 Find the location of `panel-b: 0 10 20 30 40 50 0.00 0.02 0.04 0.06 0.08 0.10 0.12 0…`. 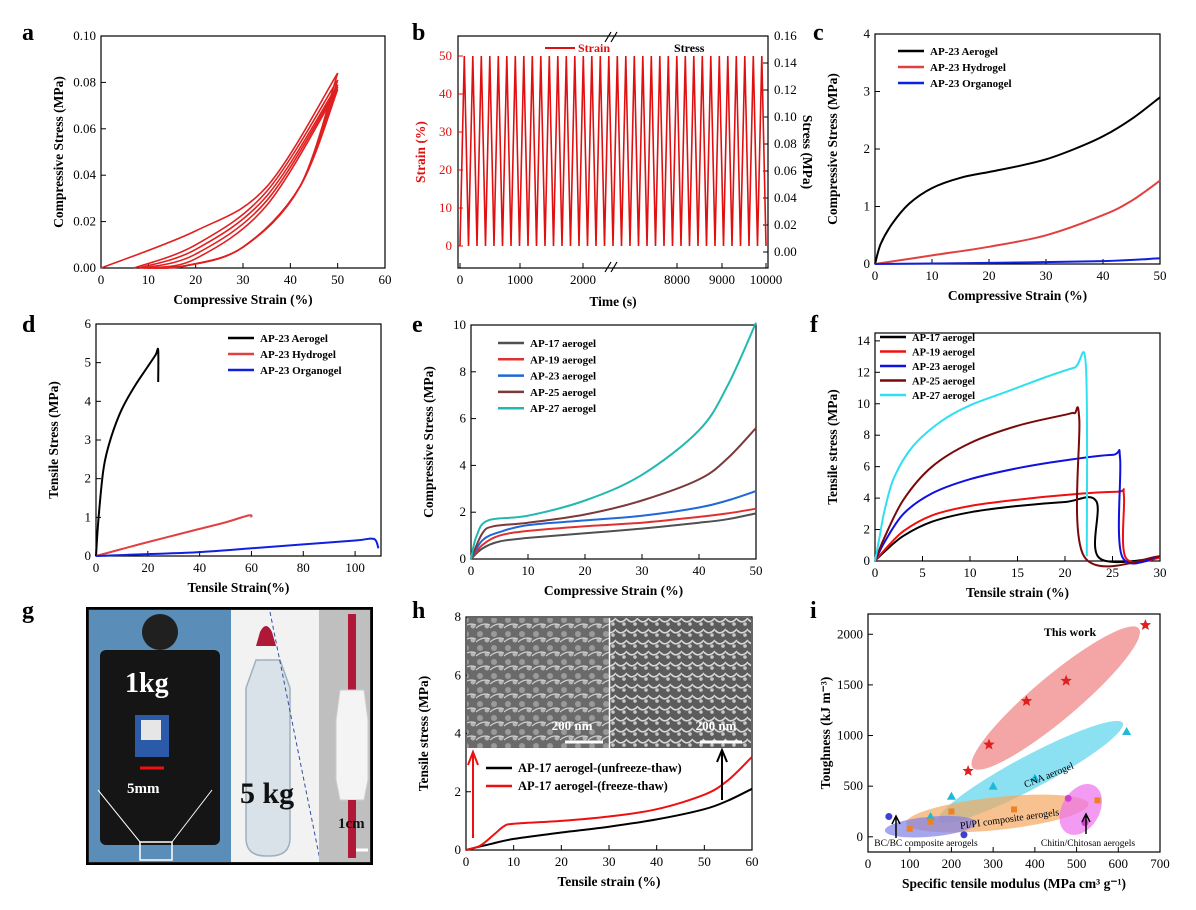

panel-b: 0 10 20 30 40 50 0.00 0.02 0.04 0.06 0.08 0.10 0.12 0… is located at coordinates (614, 168).